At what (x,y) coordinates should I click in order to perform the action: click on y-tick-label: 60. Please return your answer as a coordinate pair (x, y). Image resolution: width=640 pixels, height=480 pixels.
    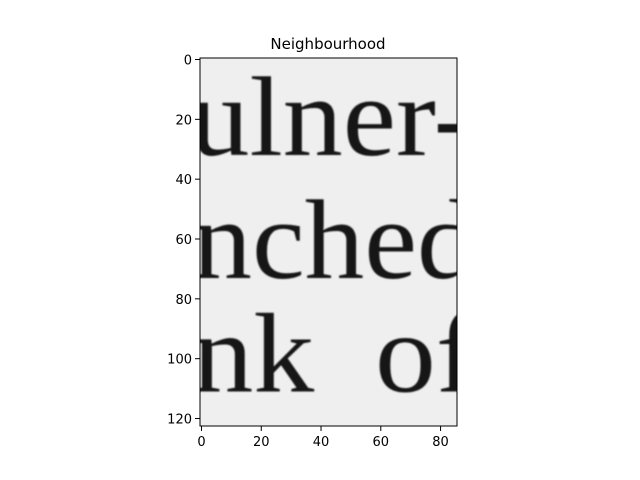
    Looking at the image, I should click on (183, 240).